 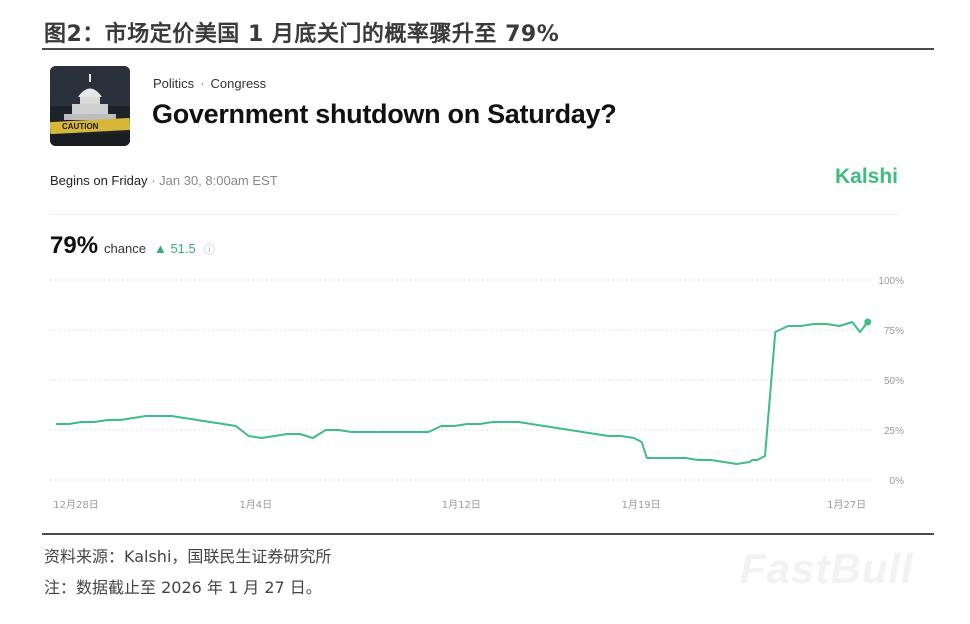 I want to click on begins-time: Jan 30, 8:00am EST, so click(x=218, y=180).